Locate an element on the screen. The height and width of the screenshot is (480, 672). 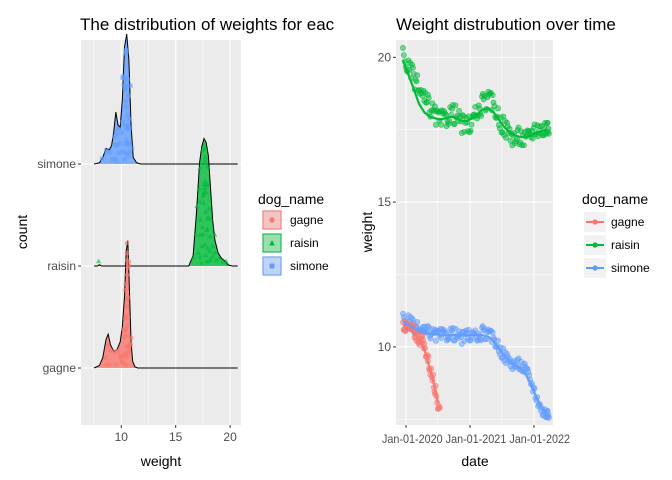
ridgeline-y-tick-label: gagne is located at coordinates (60, 368).